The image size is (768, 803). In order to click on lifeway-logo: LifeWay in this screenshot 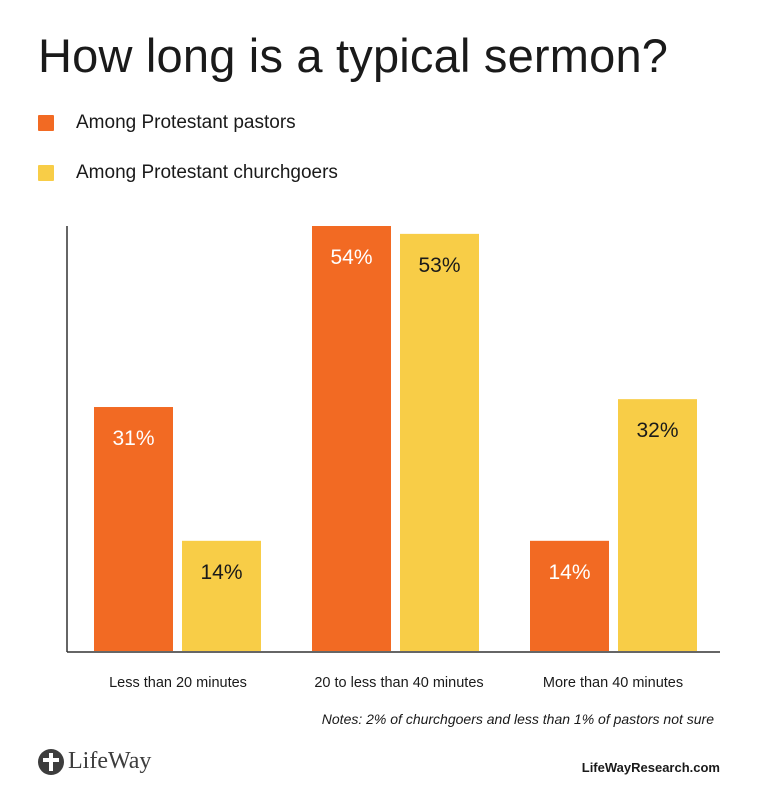, I will do `click(94, 761)`.